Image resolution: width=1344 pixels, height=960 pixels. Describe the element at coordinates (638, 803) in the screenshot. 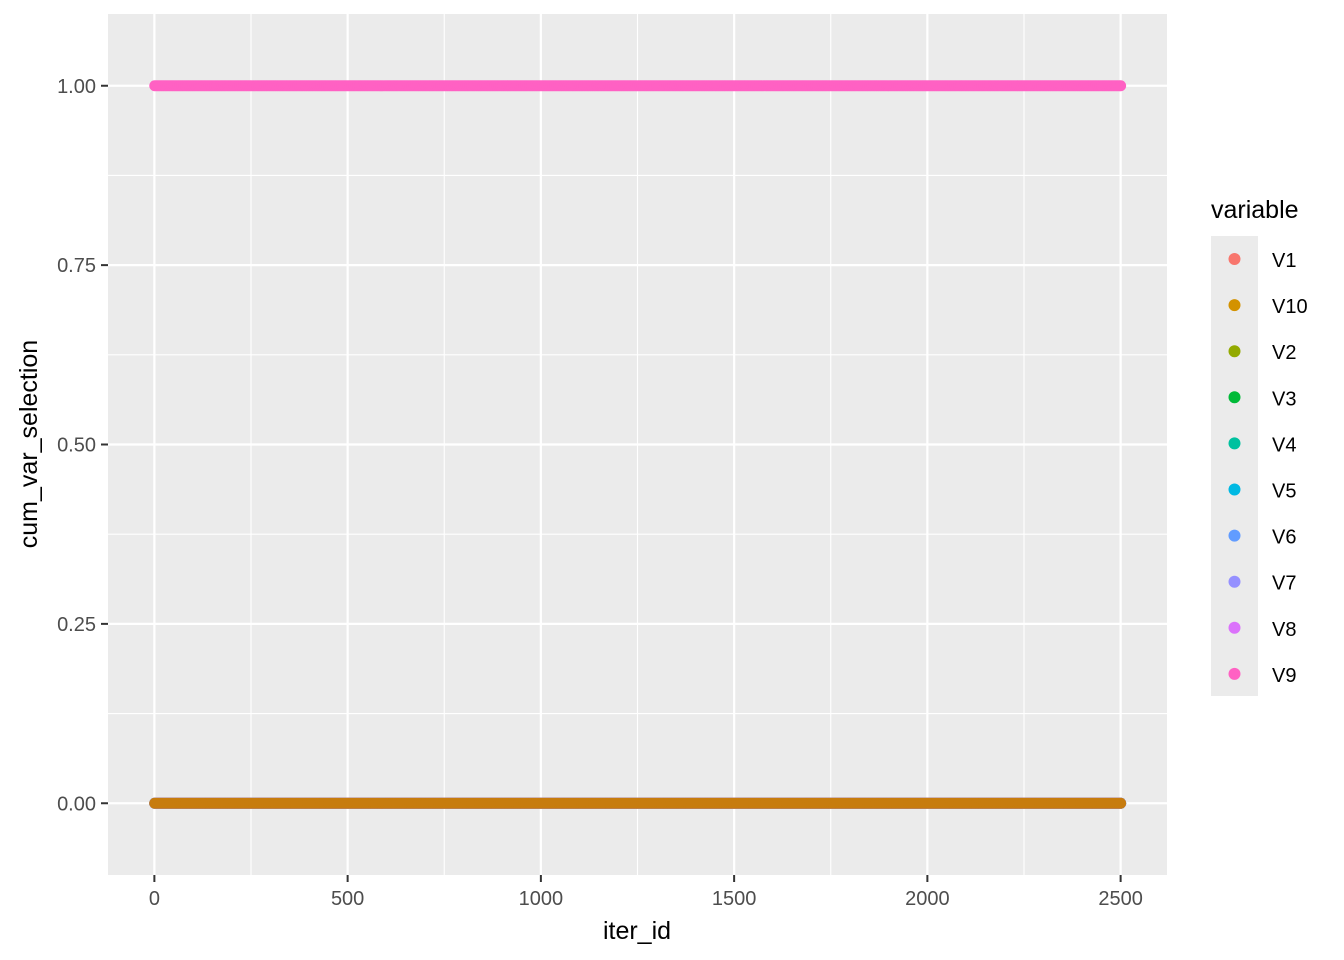

I see `series-V10` at that location.